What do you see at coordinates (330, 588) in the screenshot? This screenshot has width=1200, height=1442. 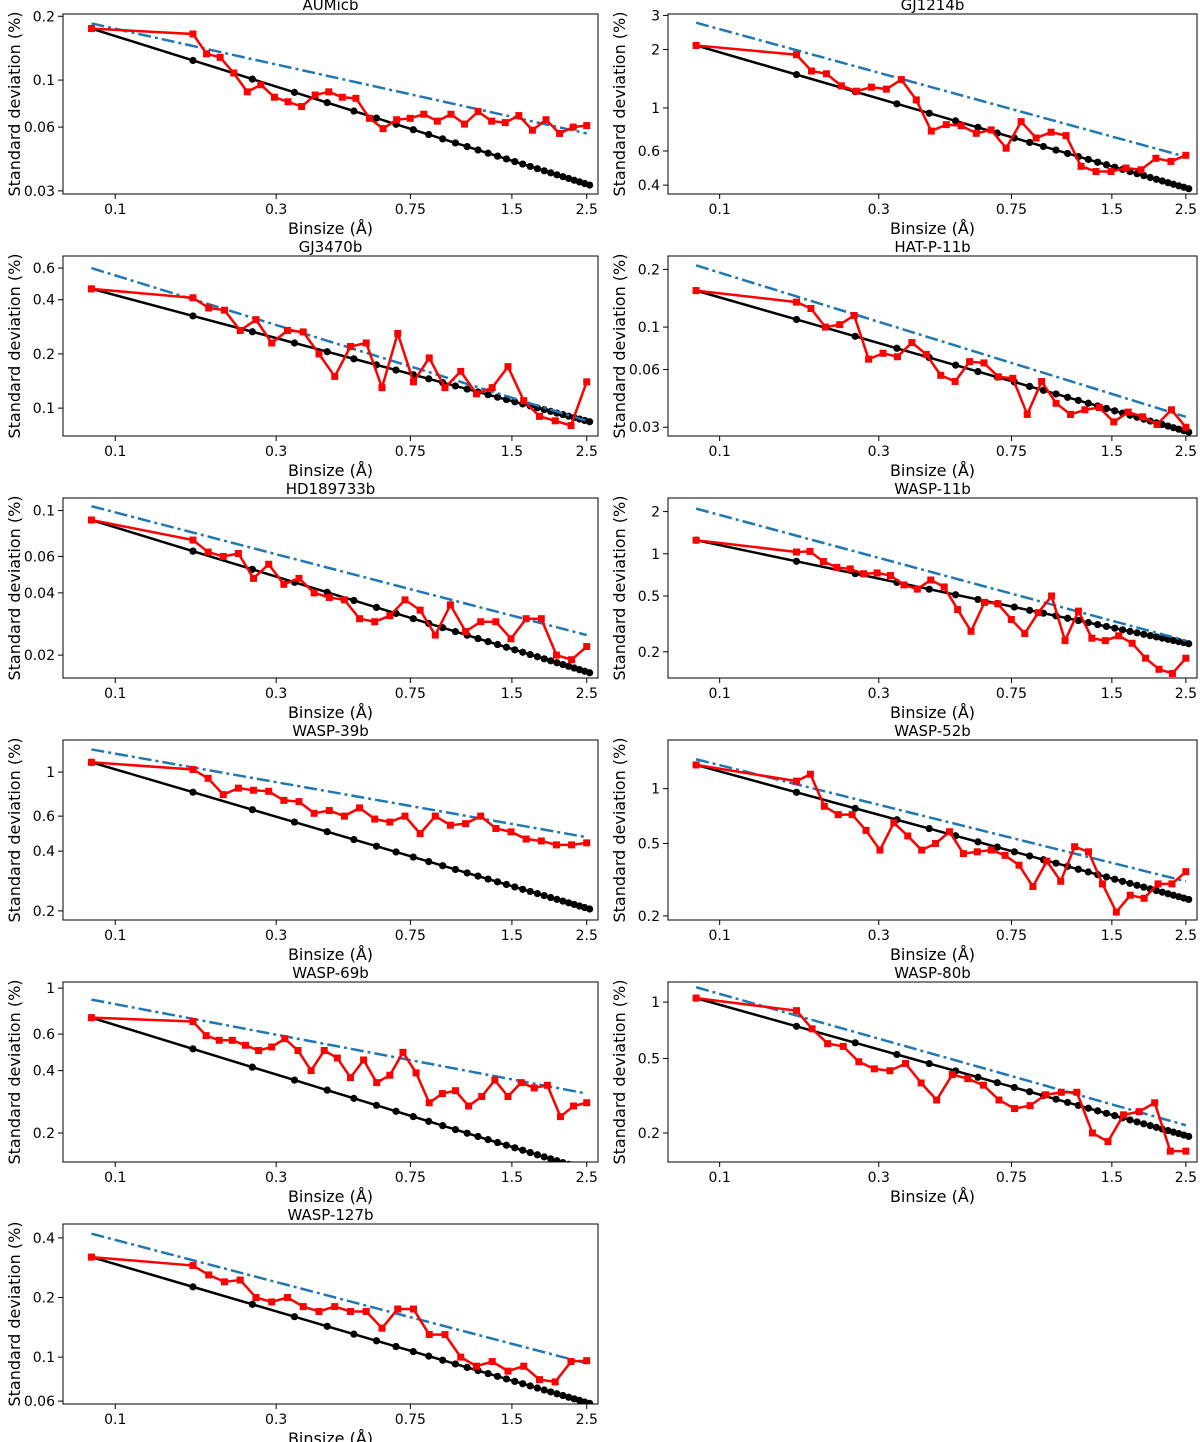 I see `plot-frame` at bounding box center [330, 588].